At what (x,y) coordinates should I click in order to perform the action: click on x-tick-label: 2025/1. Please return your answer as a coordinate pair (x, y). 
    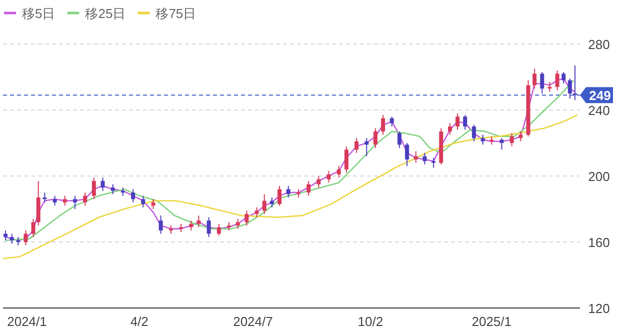
    Looking at the image, I should click on (492, 321).